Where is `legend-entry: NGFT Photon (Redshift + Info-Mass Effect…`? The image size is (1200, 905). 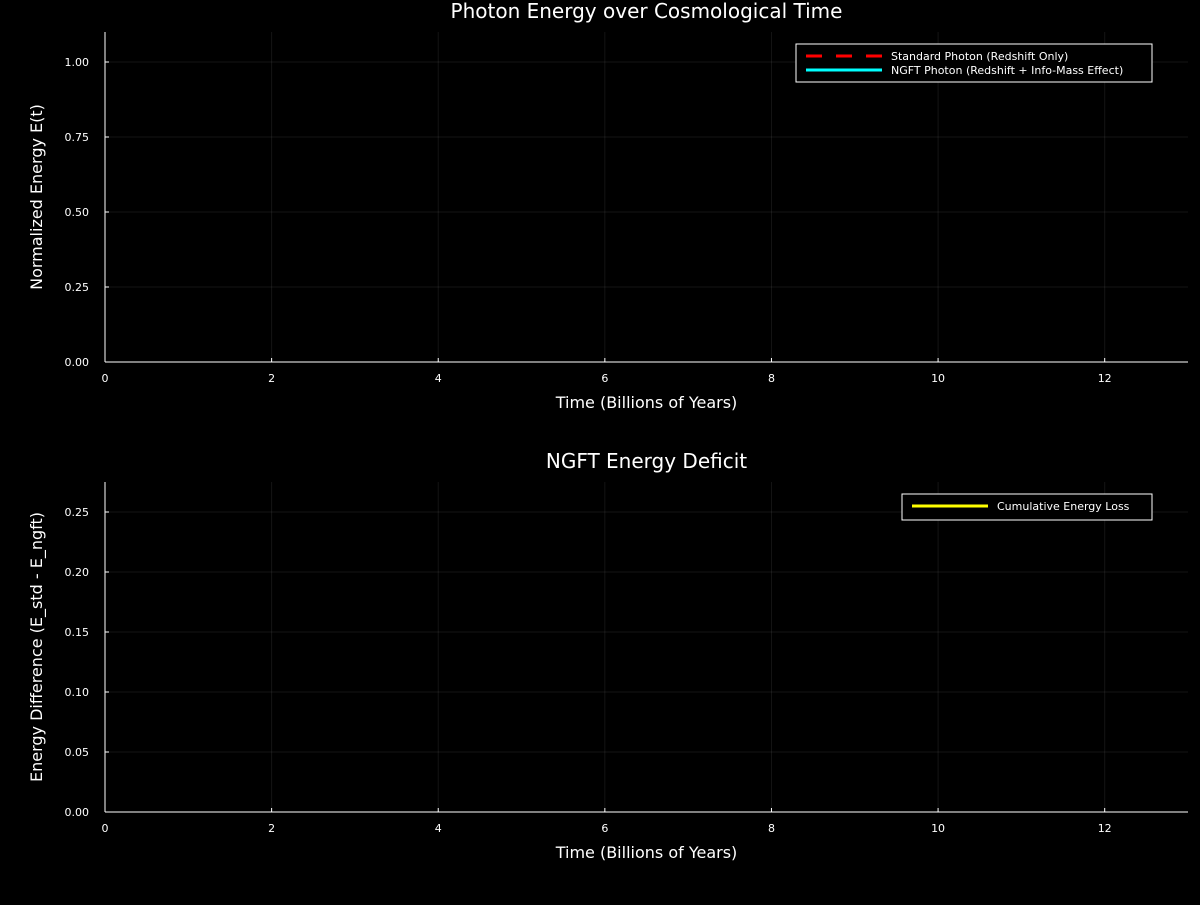
legend-entry: NGFT Photon (Redshift + Info-Mass Effect… is located at coordinates (1007, 70).